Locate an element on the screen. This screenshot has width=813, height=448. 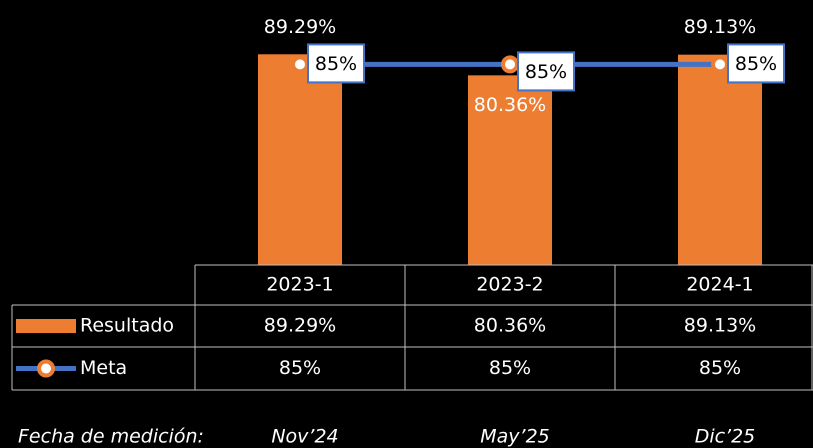
measurement-label: Fecha de medición: is located at coordinates (111, 437).